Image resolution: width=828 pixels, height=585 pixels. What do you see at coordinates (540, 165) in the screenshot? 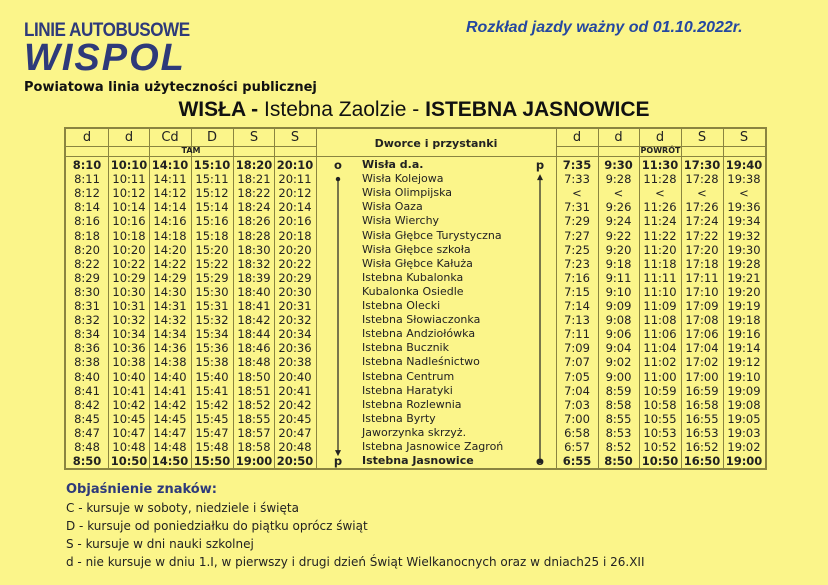
I see `direction-mark: p` at bounding box center [540, 165].